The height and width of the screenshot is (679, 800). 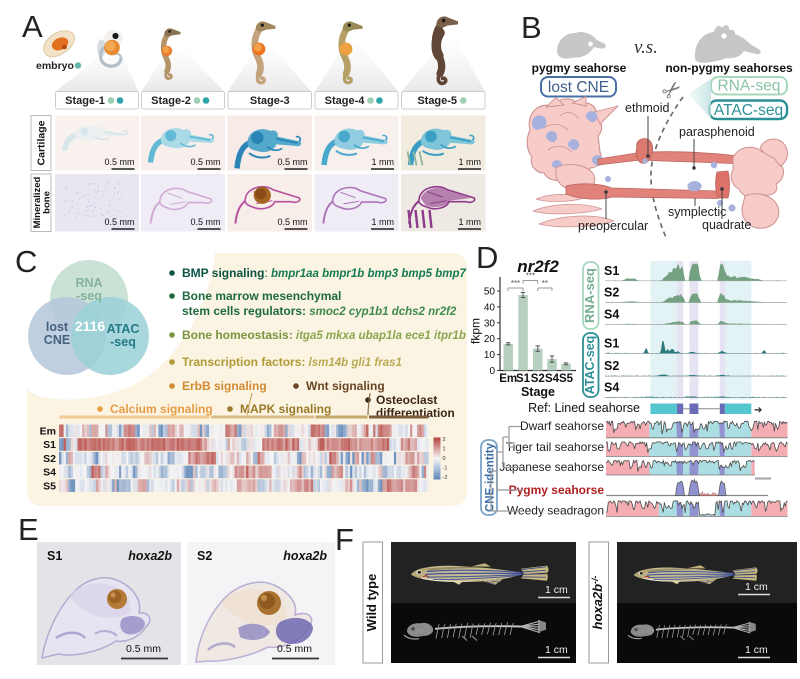 What do you see at coordinates (717, 132) in the screenshot?
I see `svg-text: parasphenoid` at bounding box center [717, 132].